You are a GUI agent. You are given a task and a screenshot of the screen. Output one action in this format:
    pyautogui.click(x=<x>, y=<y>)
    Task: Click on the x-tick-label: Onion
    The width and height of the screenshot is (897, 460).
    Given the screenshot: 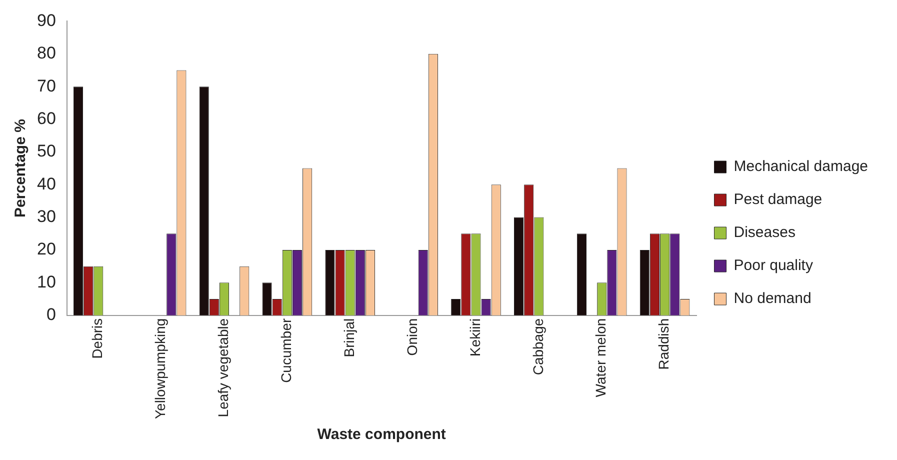 What is the action you would take?
    pyautogui.click(x=412, y=337)
    